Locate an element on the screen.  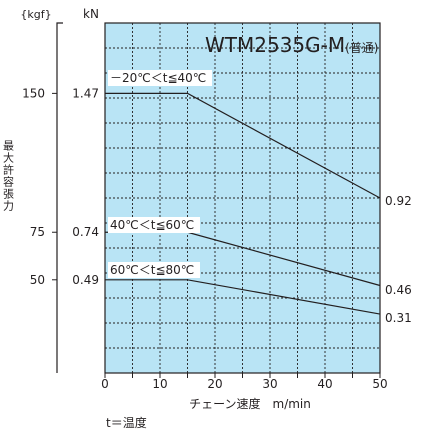
unit-kn: kN is located at coordinates (91, 14).